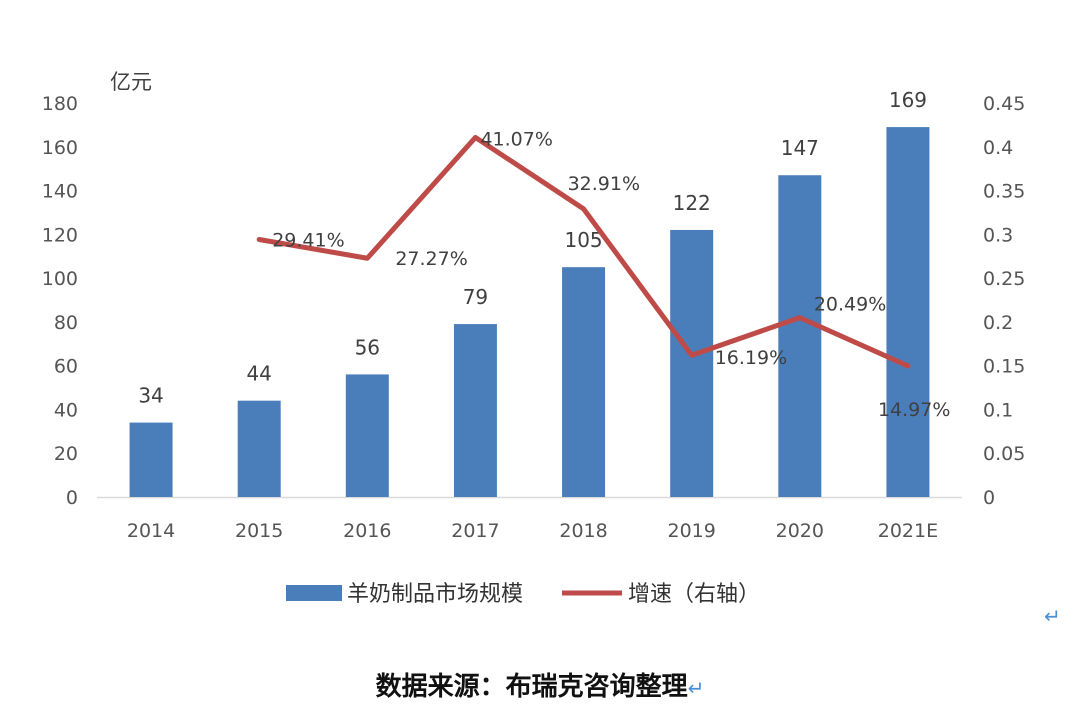 The width and height of the screenshot is (1080, 717). Describe the element at coordinates (914, 410) in the screenshot. I see `line-data-label: 14.97%` at that location.